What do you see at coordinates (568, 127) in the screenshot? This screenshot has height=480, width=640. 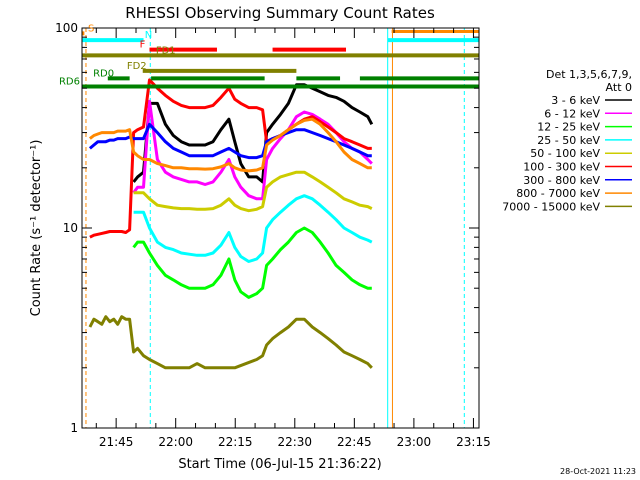 I see `legend-label-2: 12 - 25 keV` at bounding box center [568, 127].